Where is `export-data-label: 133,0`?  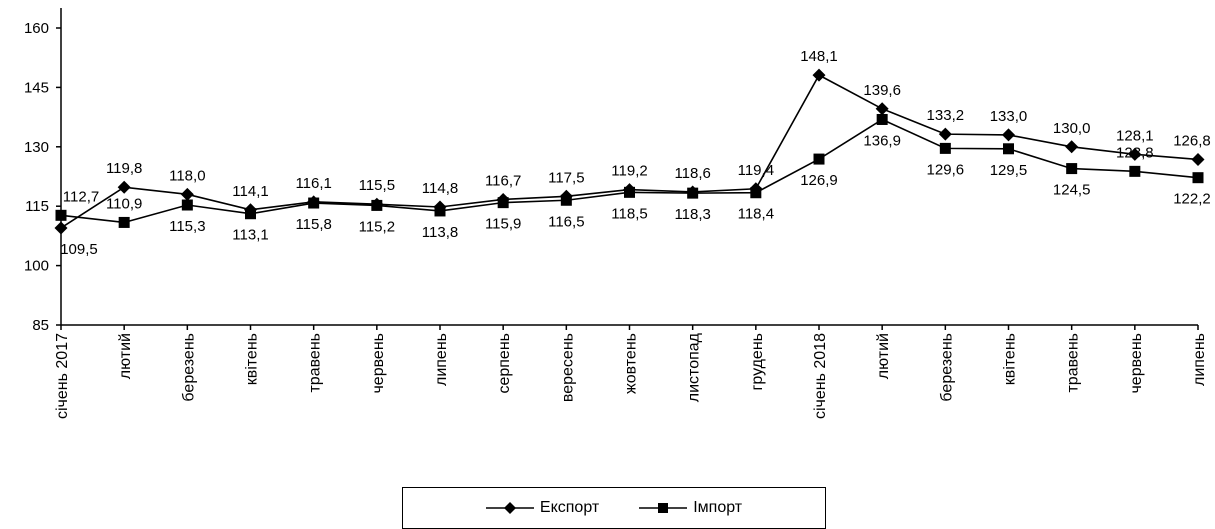 export-data-label: 133,0 is located at coordinates (1009, 116).